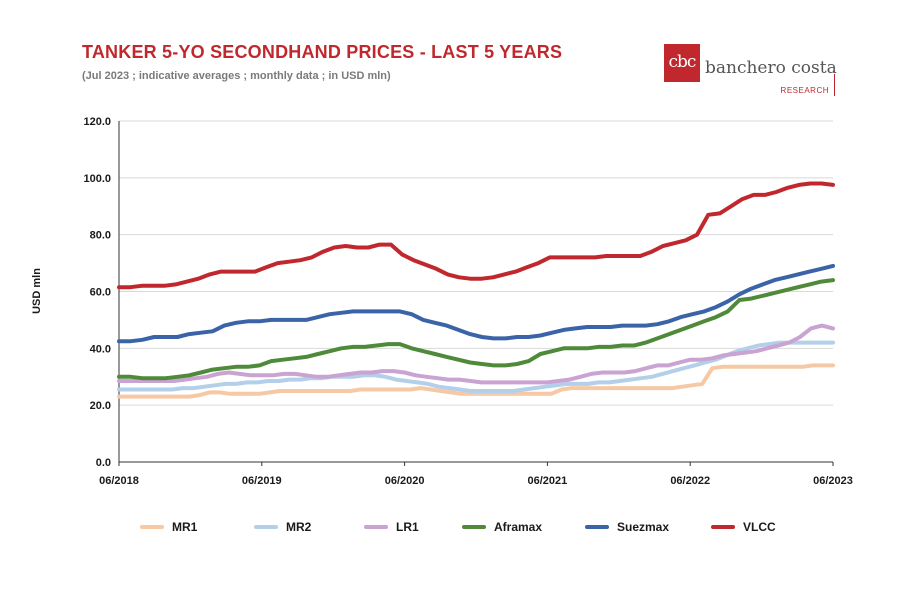 Image resolution: width=923 pixels, height=589 pixels. What do you see at coordinates (405, 481) in the screenshot?
I see `x-tick-label: 06/2020` at bounding box center [405, 481].